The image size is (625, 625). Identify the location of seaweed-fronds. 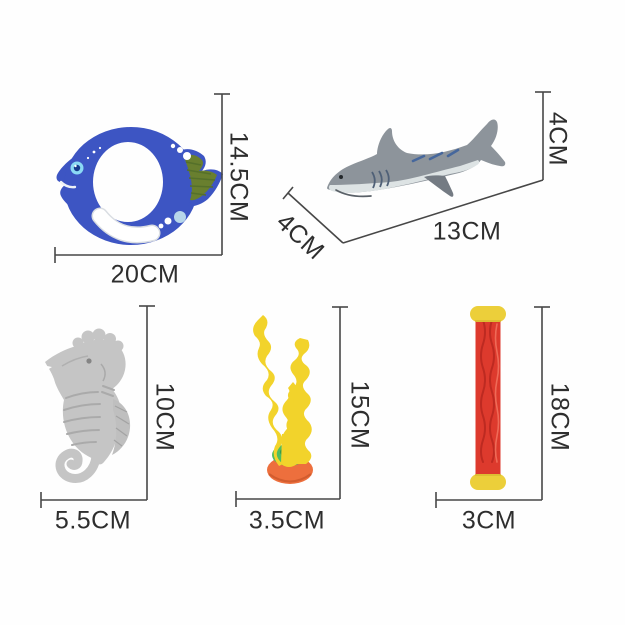
(282, 390).